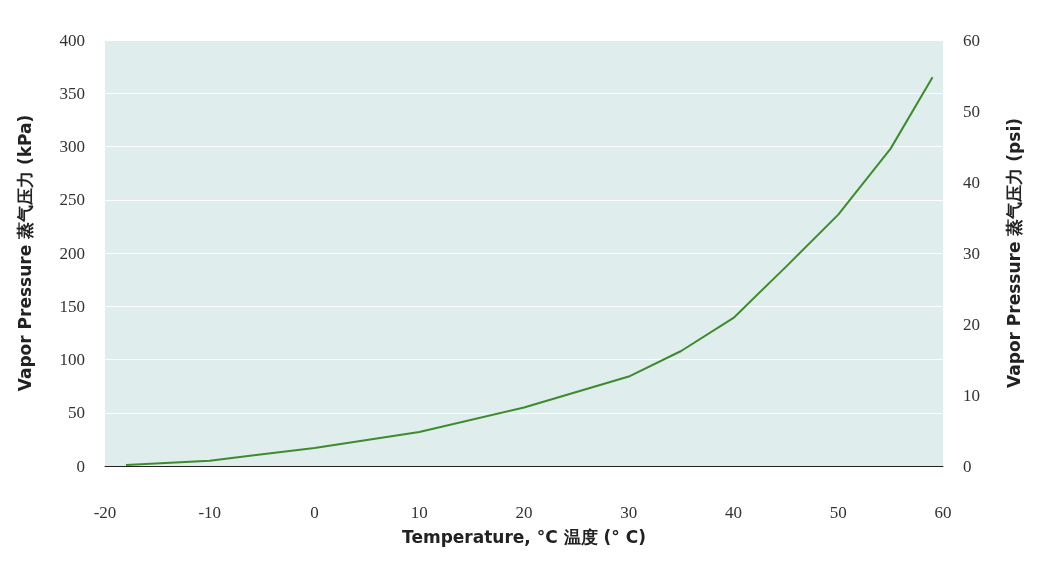 The height and width of the screenshot is (578, 1043). What do you see at coordinates (967, 466) in the screenshot?
I see `y2-tick-label: 0` at bounding box center [967, 466].